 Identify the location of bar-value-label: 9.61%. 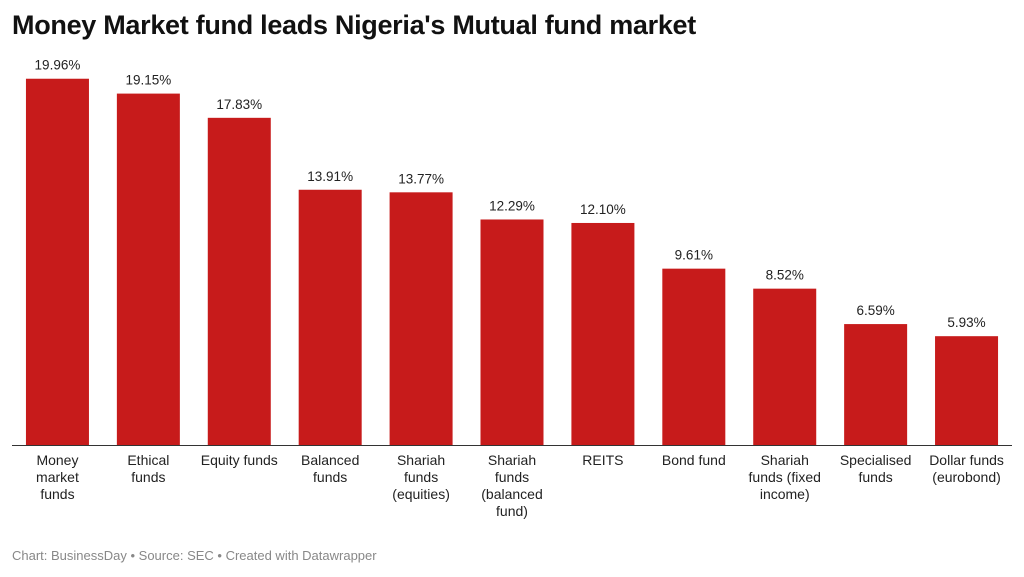
(694, 255).